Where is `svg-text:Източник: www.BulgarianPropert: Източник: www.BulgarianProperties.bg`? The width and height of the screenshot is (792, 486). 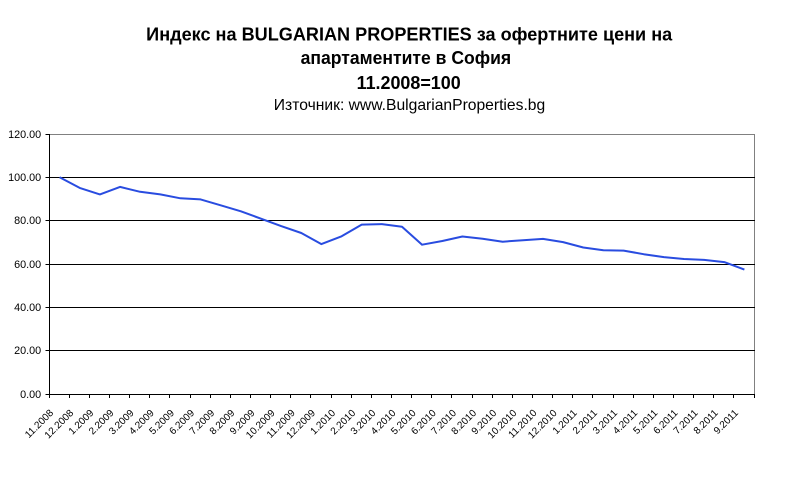
svg-text:Източник: www.BulgarianPropert: Източник: www.BulgarianProperties.bg is located at coordinates (409, 105).